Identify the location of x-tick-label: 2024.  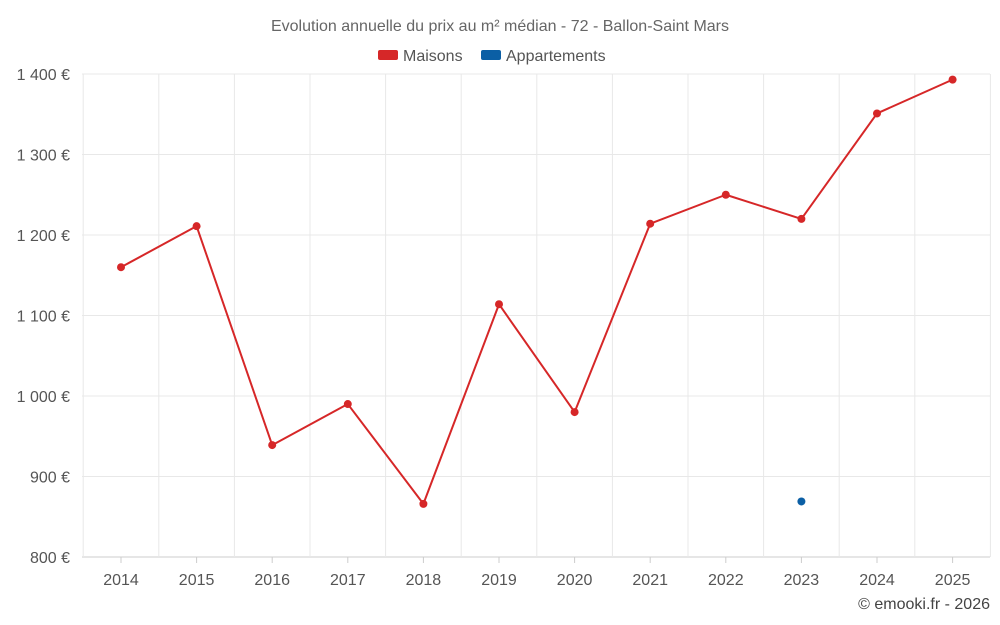
(877, 580).